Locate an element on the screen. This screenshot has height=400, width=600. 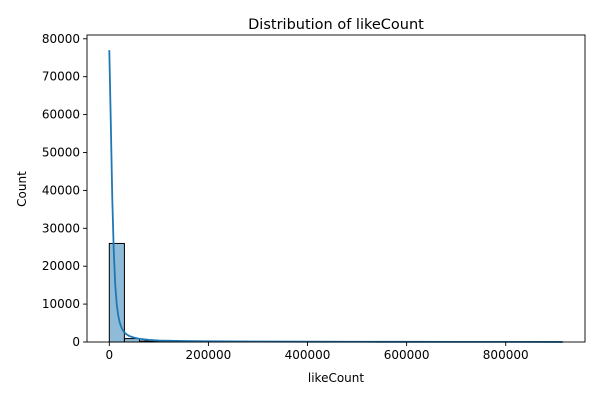
y-tick-label: 20000 is located at coordinates (61, 266).